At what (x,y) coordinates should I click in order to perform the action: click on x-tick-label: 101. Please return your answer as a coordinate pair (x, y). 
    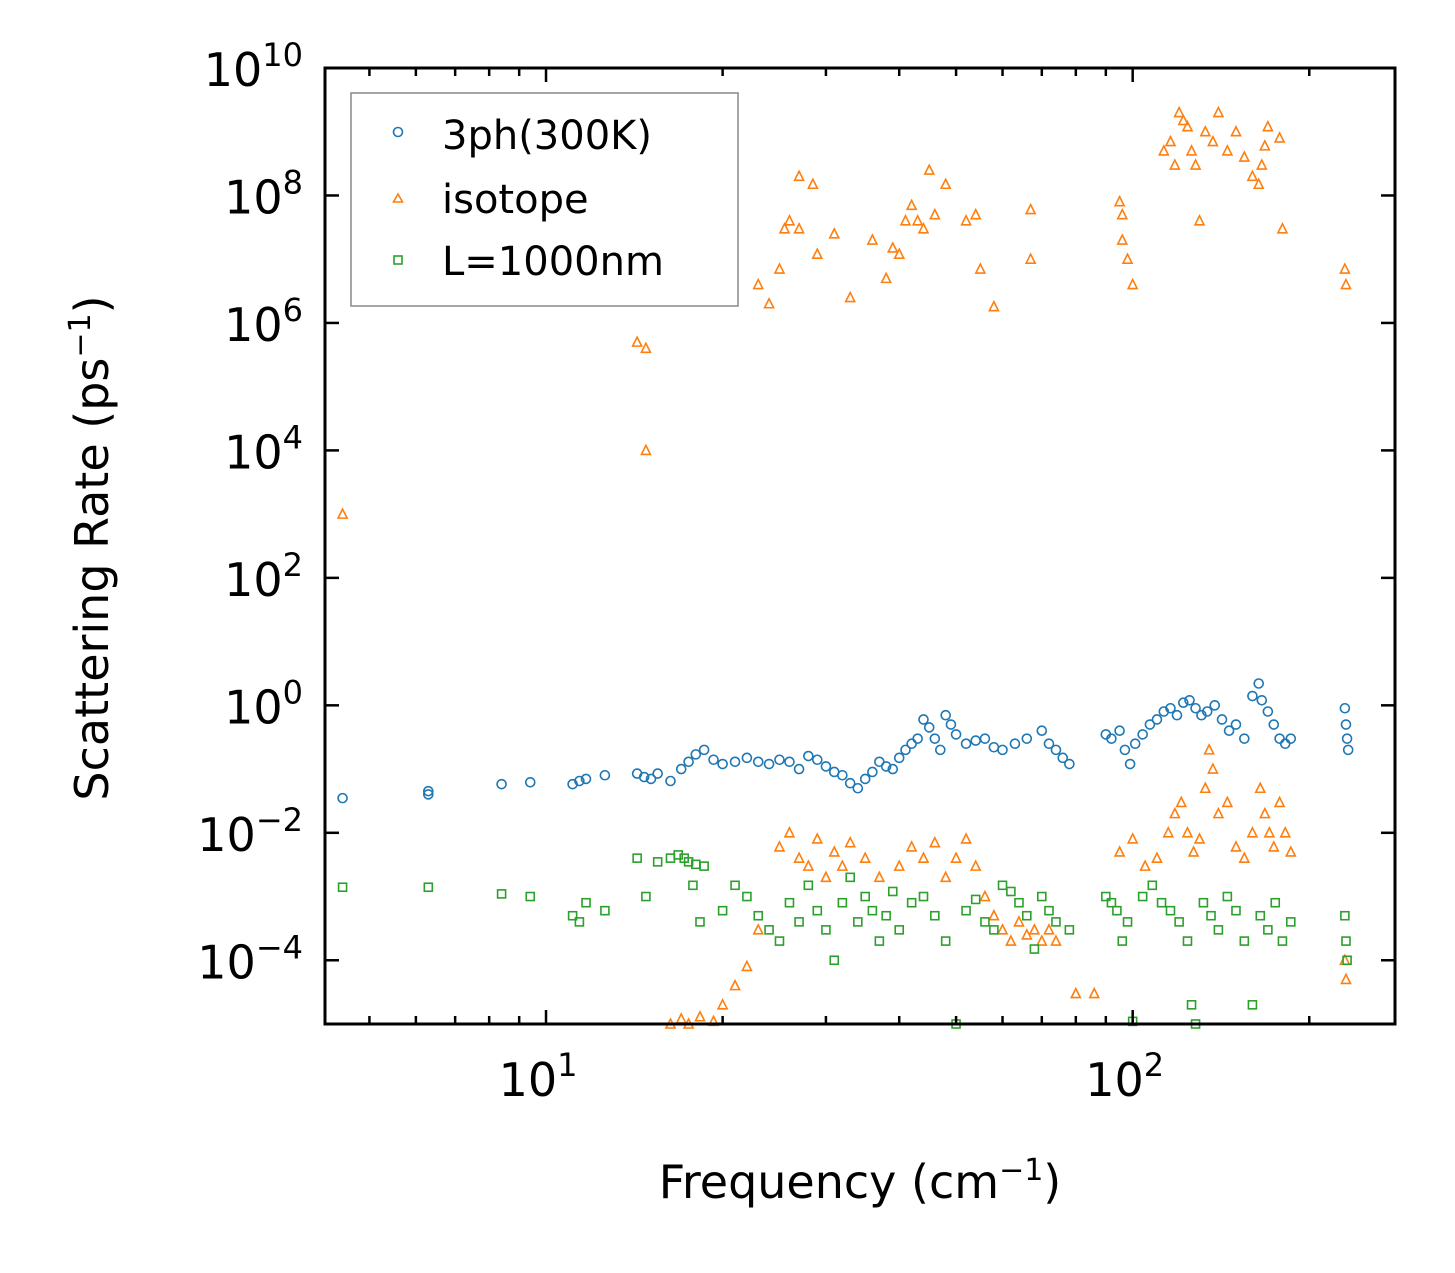
    Looking at the image, I should click on (538, 1076).